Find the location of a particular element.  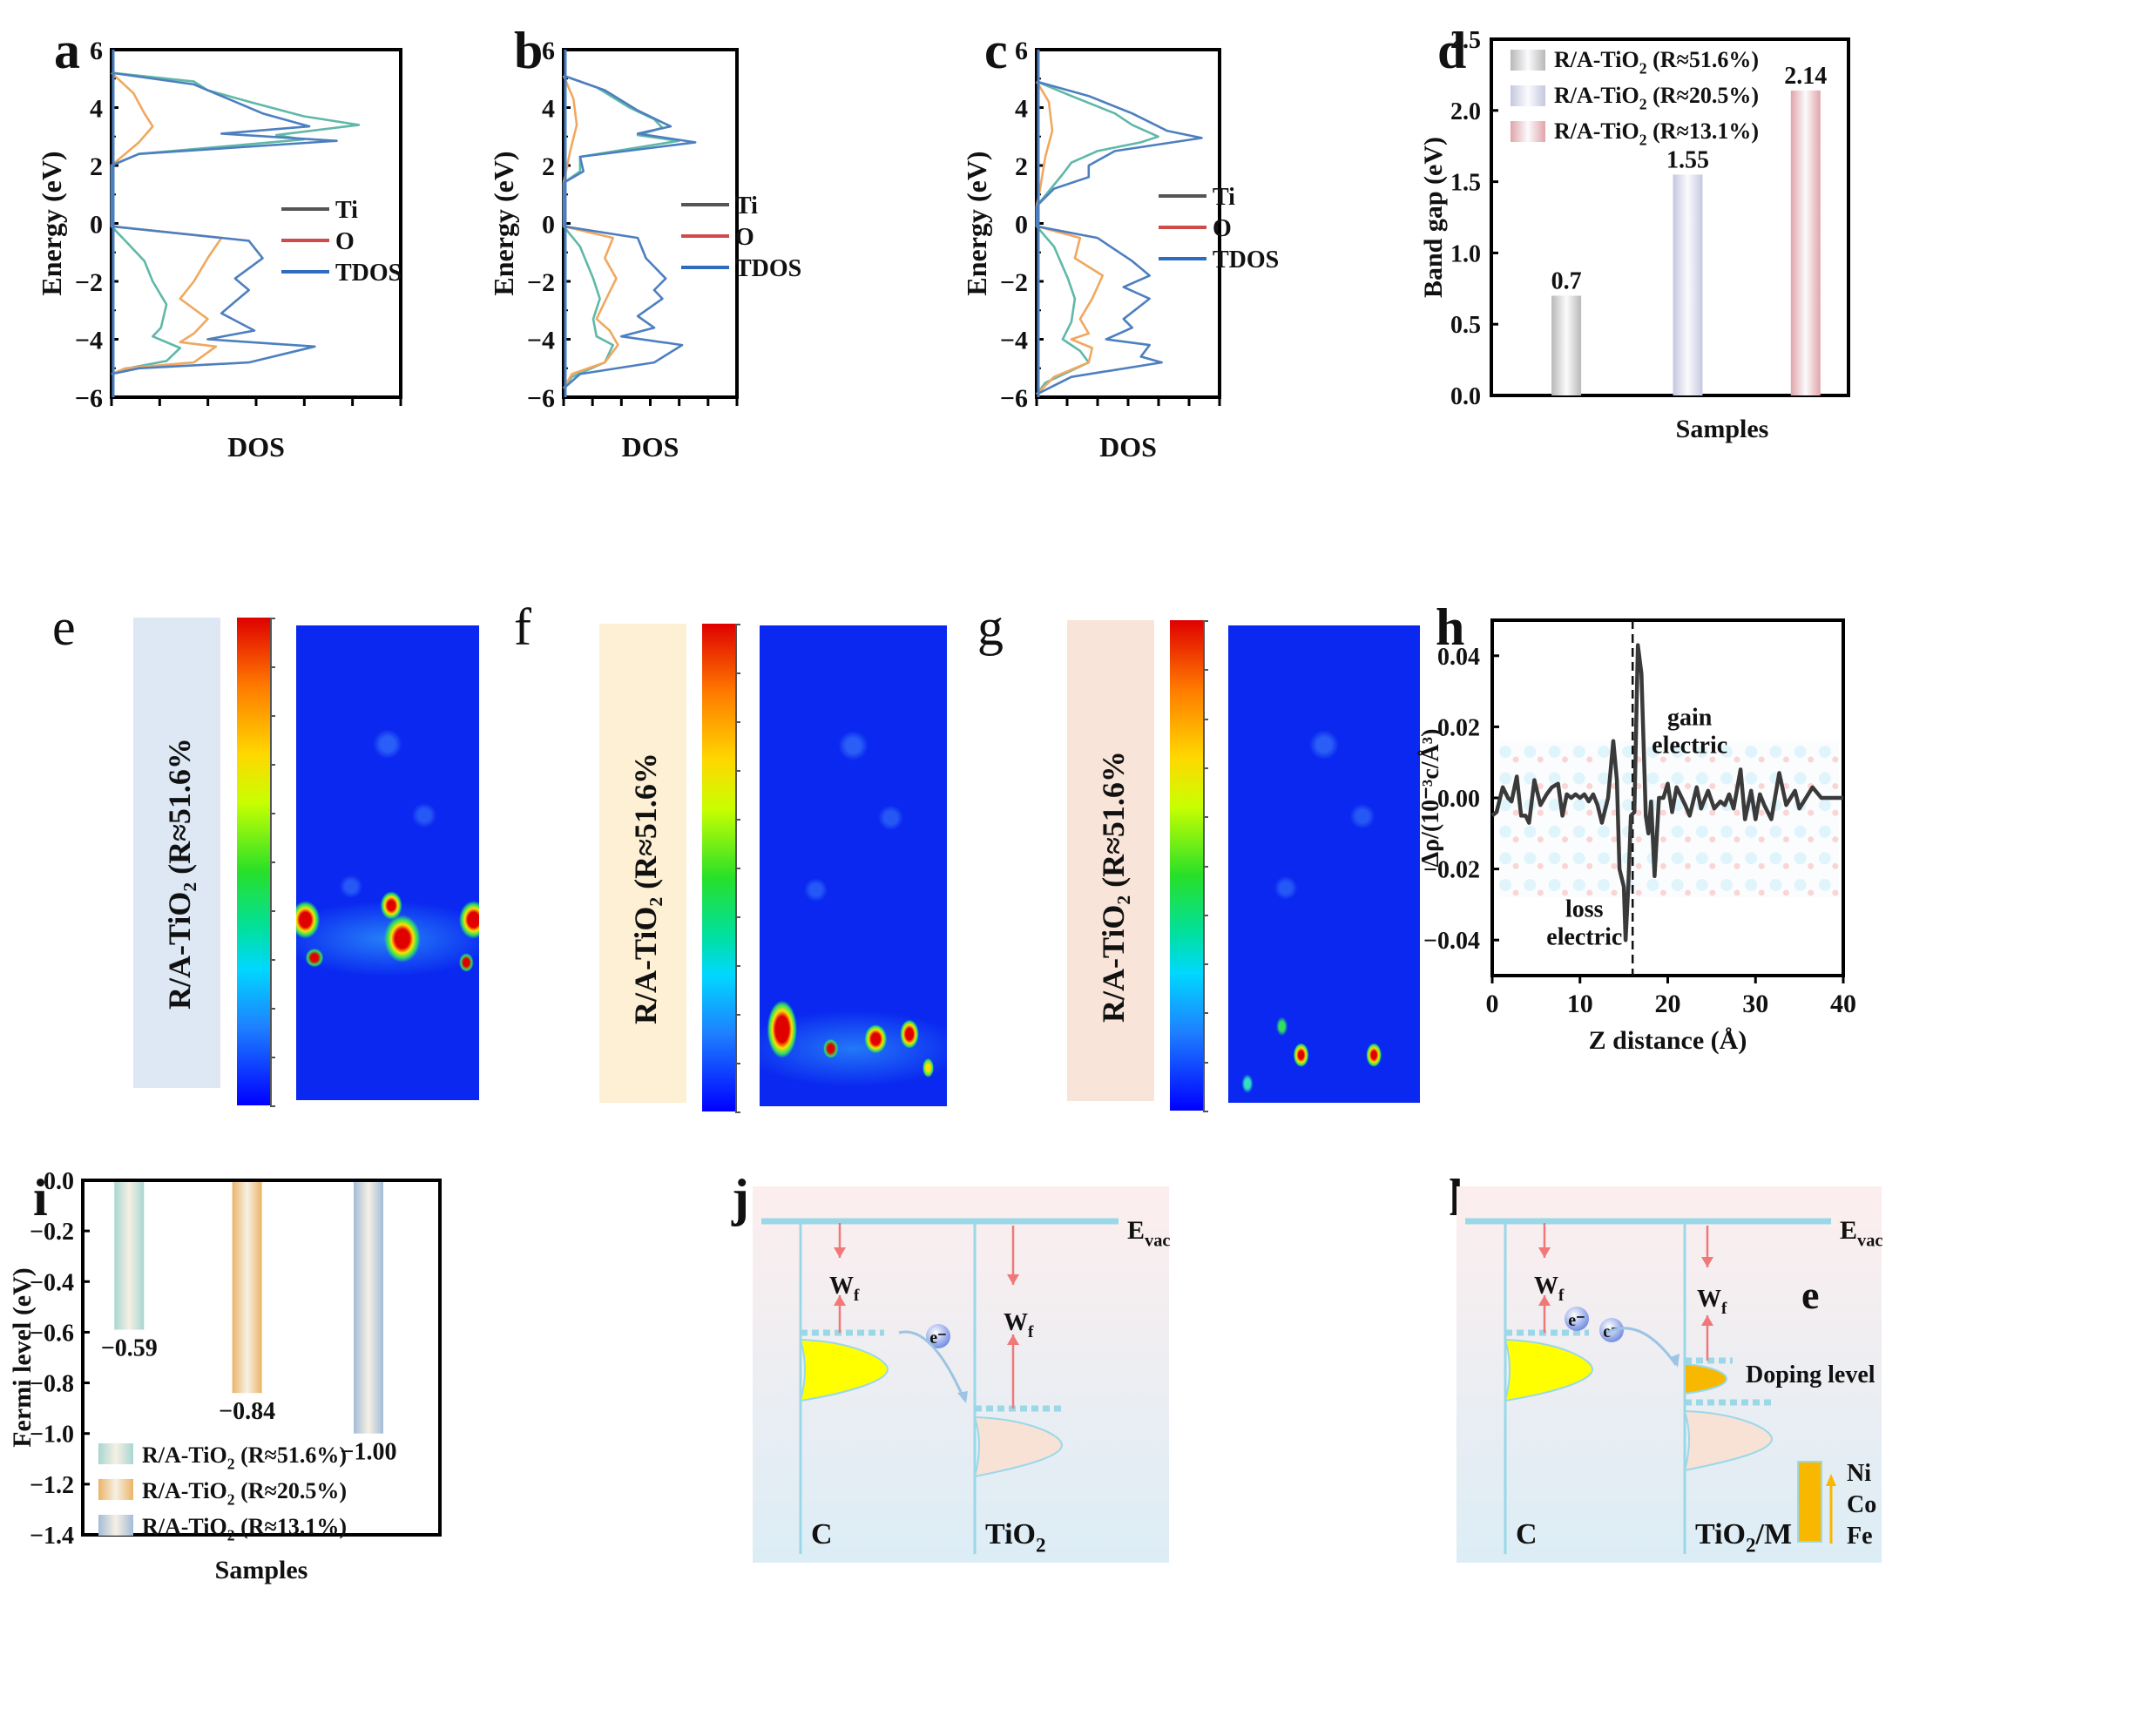

x-tick-label: 10 is located at coordinates (1580, 1004).